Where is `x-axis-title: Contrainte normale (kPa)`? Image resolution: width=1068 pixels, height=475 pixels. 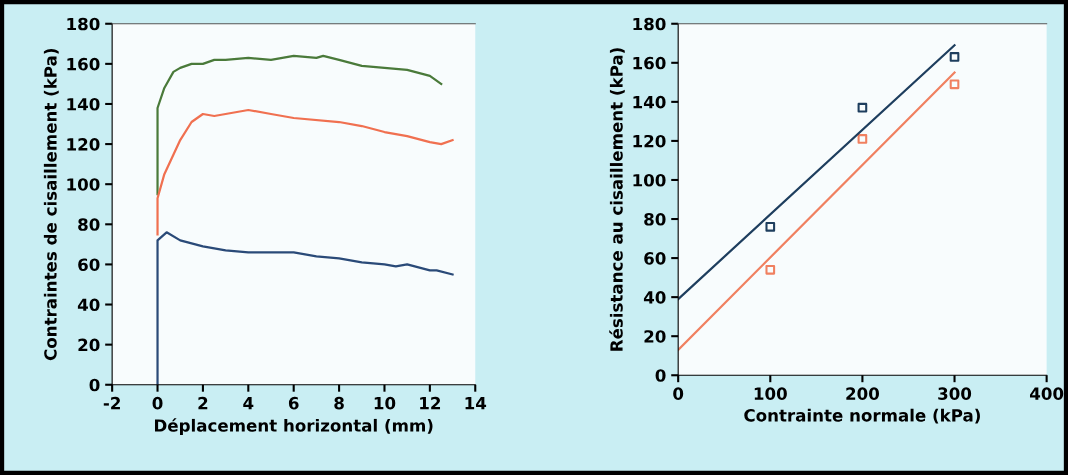
x-axis-title: Contrainte normale (kPa) is located at coordinates (862, 416).